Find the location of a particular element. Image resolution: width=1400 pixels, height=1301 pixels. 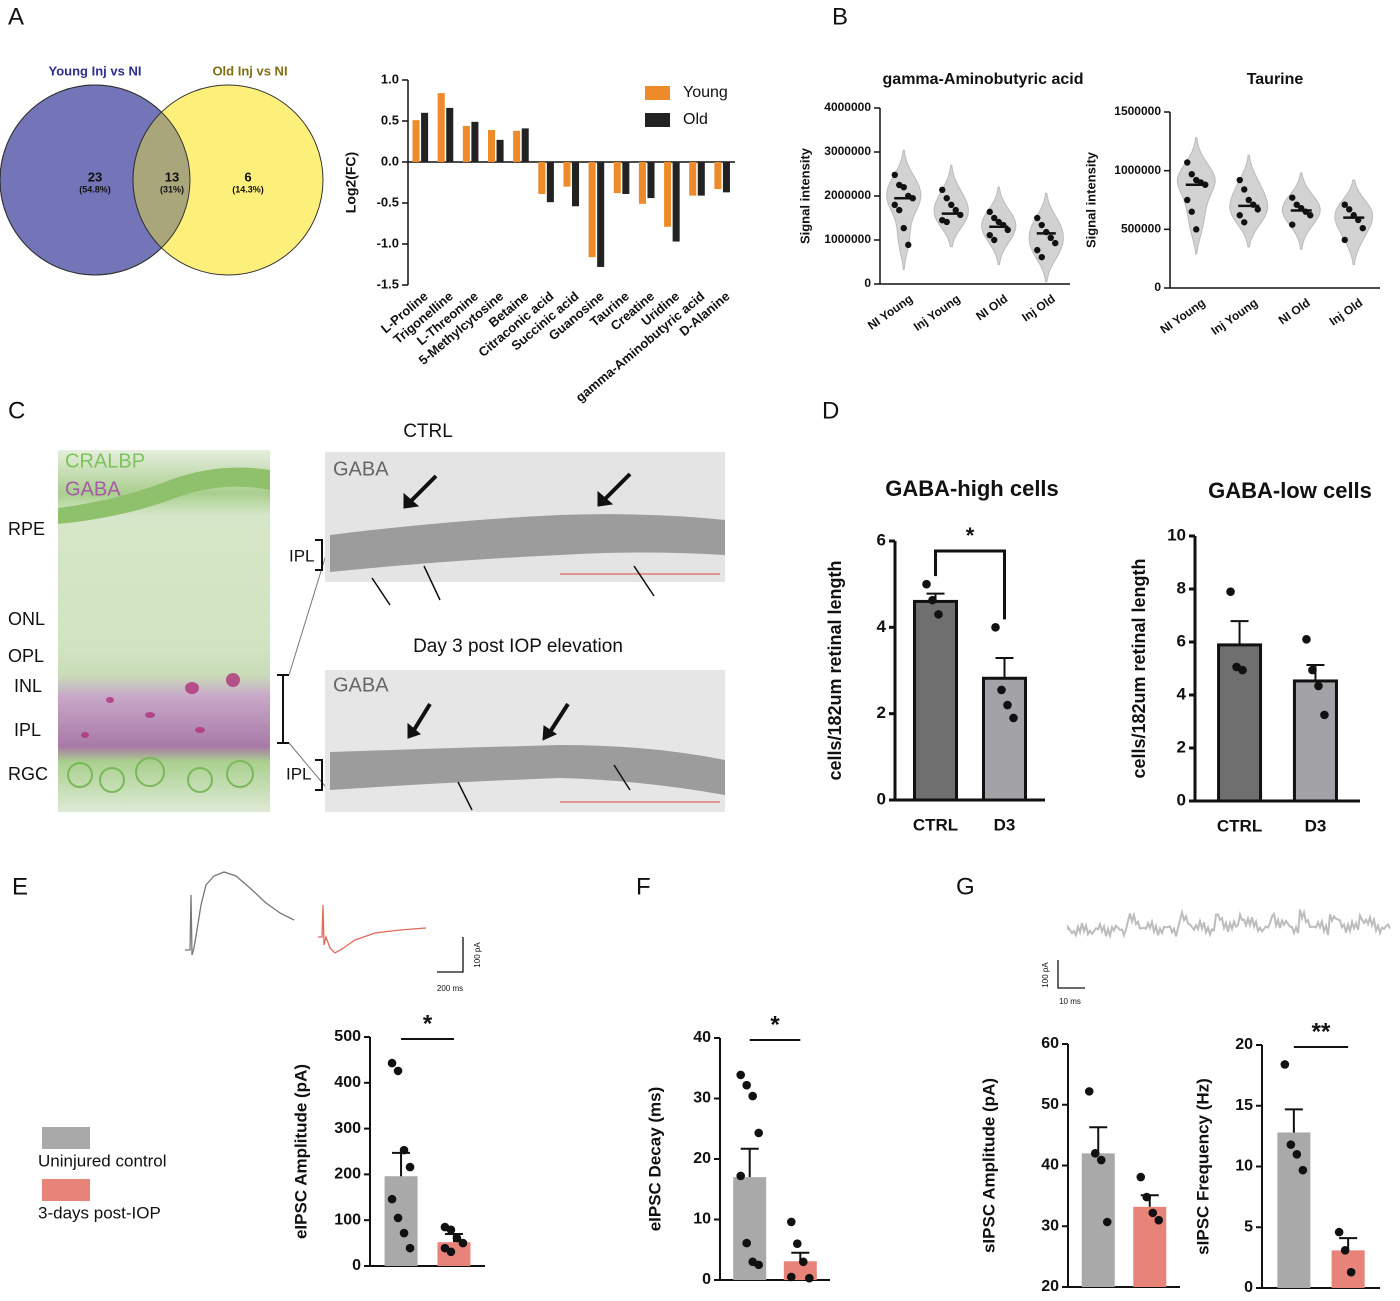

x-tick-label: Inj Young is located at coordinates (937, 313).